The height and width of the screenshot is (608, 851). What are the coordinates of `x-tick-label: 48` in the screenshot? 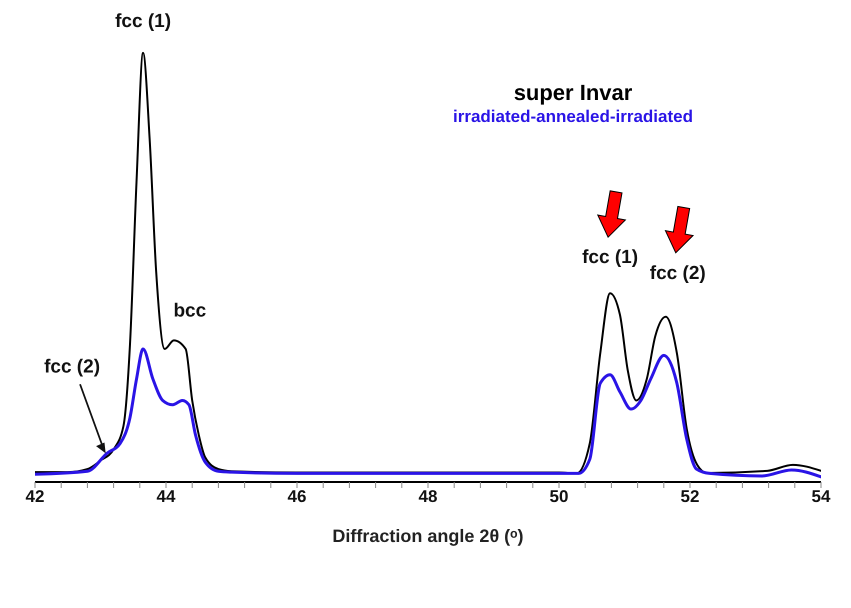 It's located at (428, 496).